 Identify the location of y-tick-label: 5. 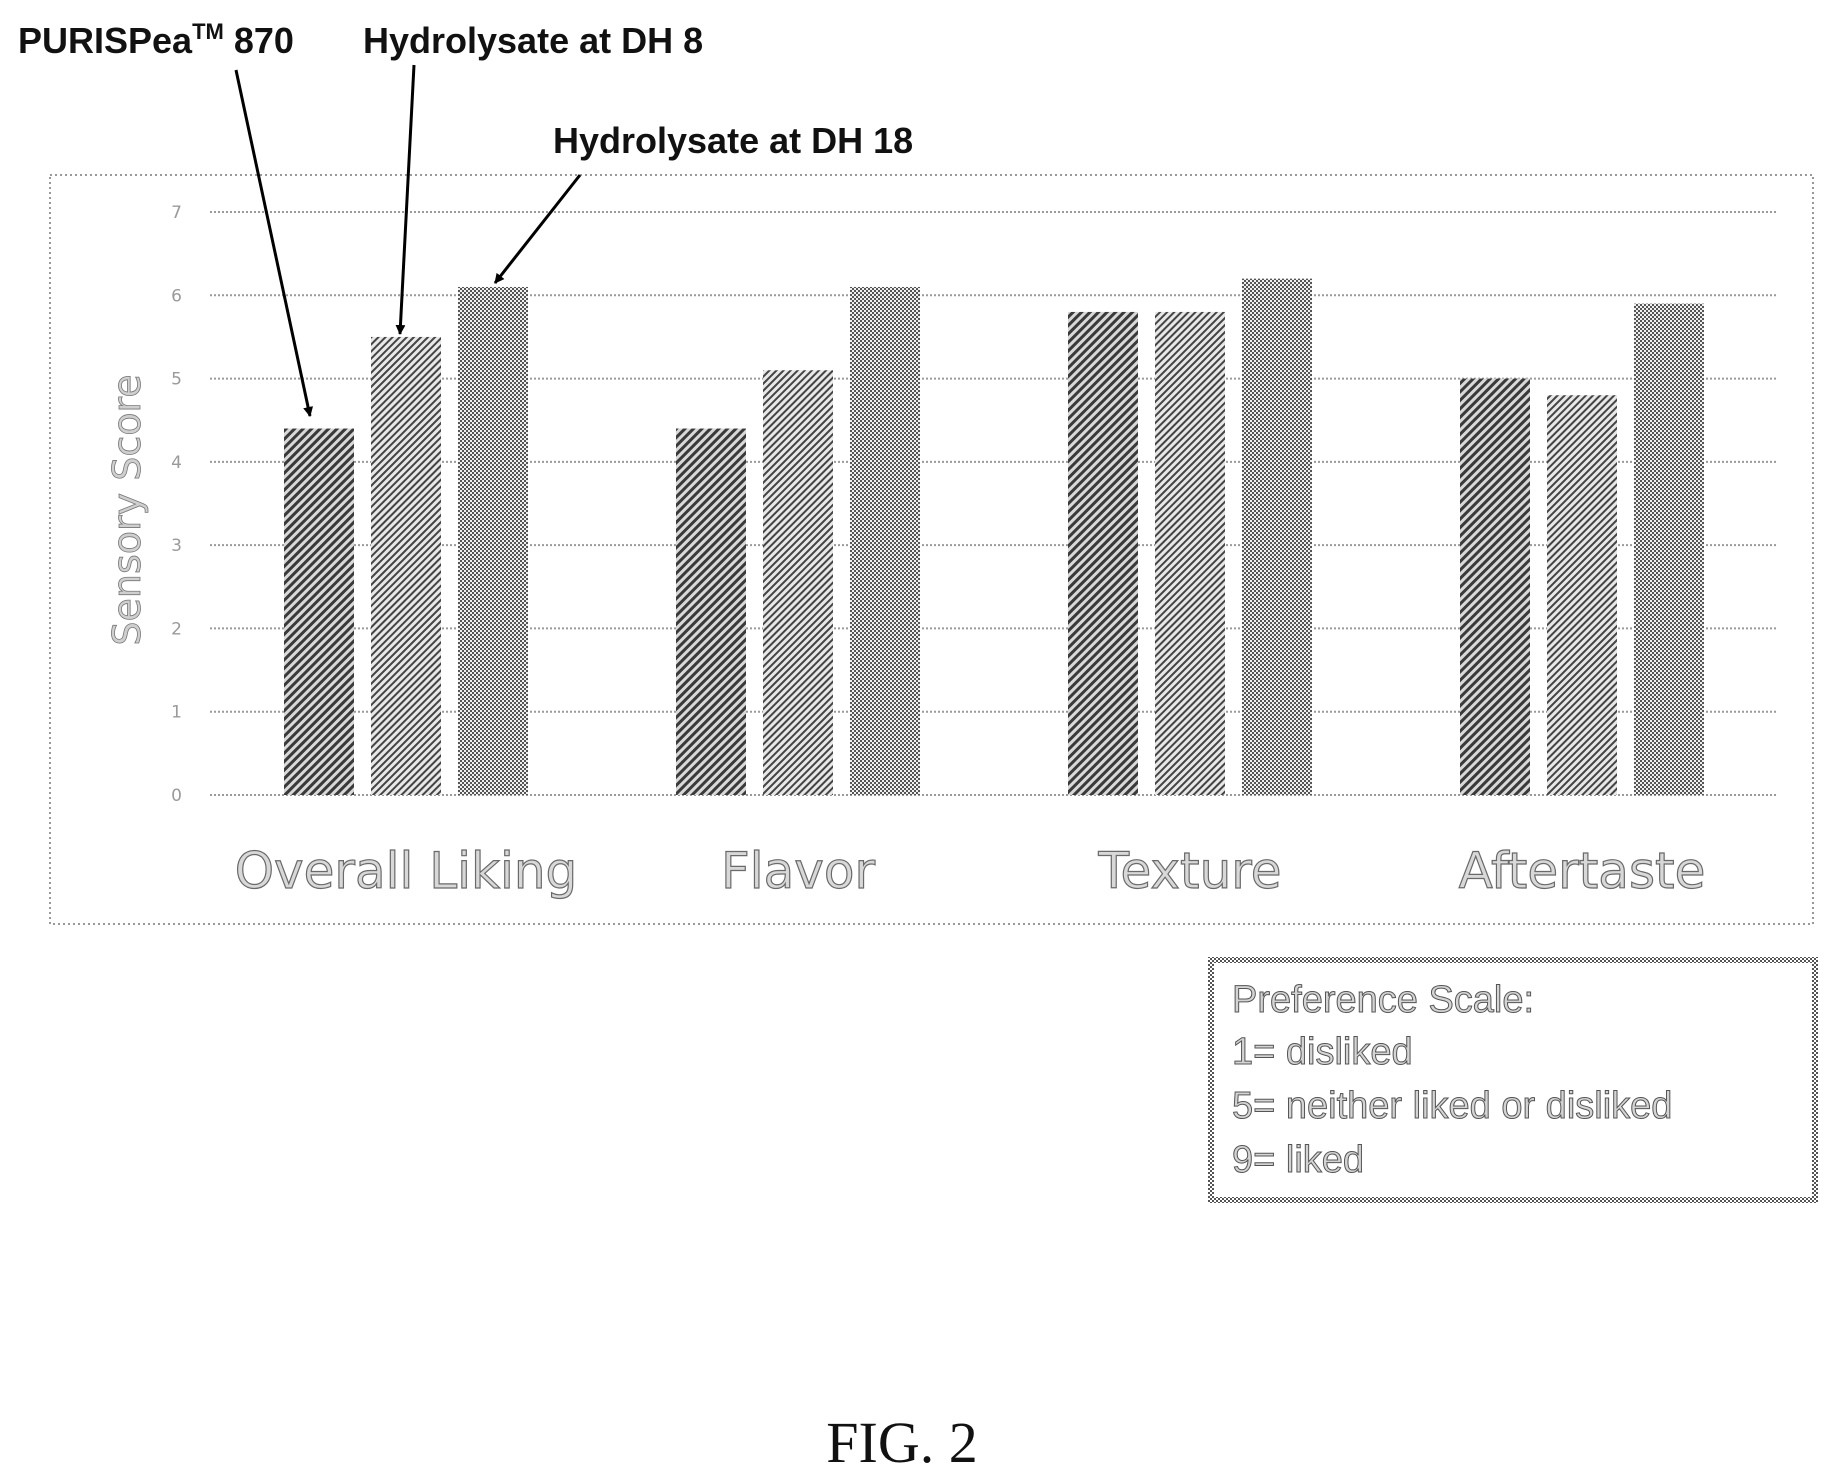
(176, 380).